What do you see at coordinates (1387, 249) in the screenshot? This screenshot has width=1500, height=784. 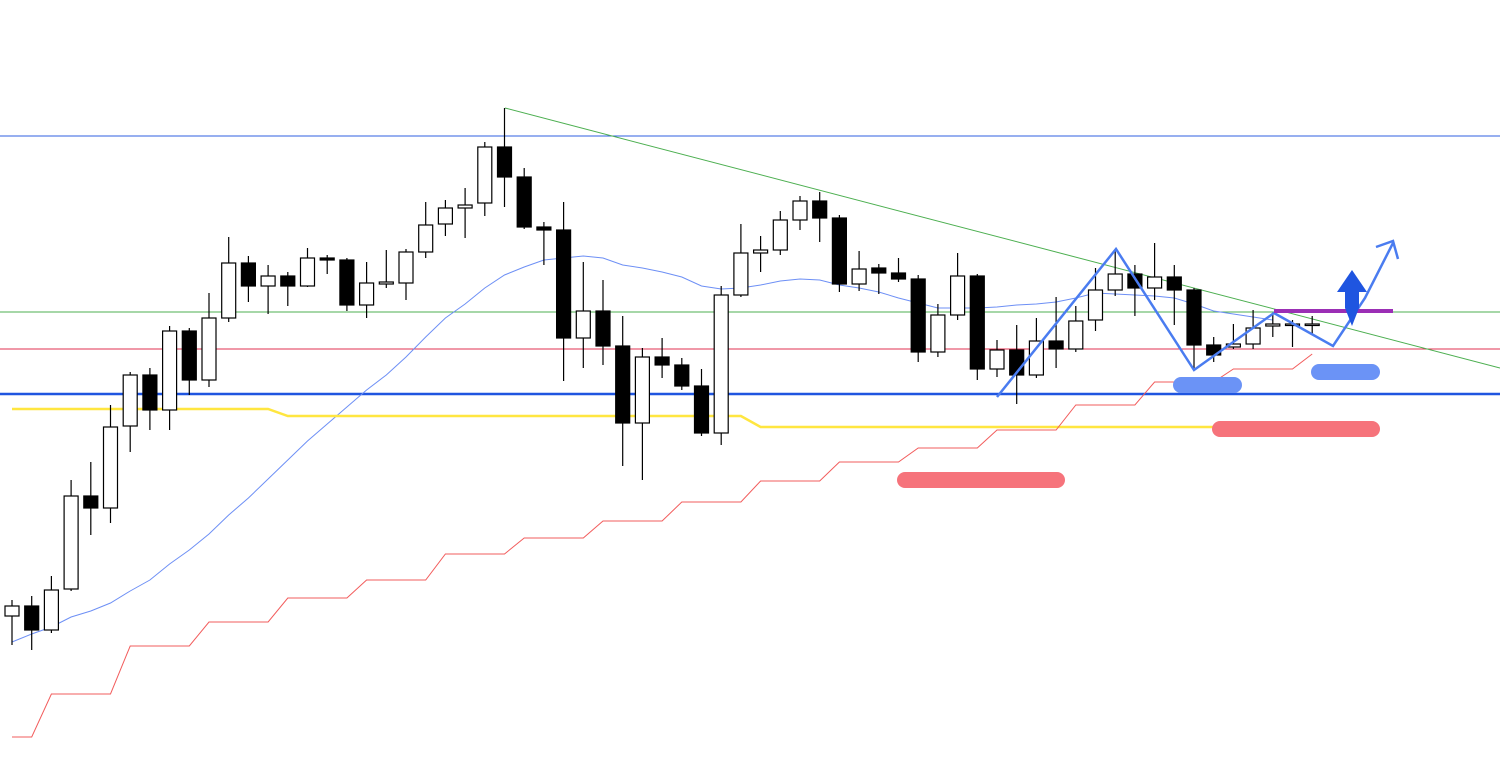 I see `arrow-head` at bounding box center [1387, 249].